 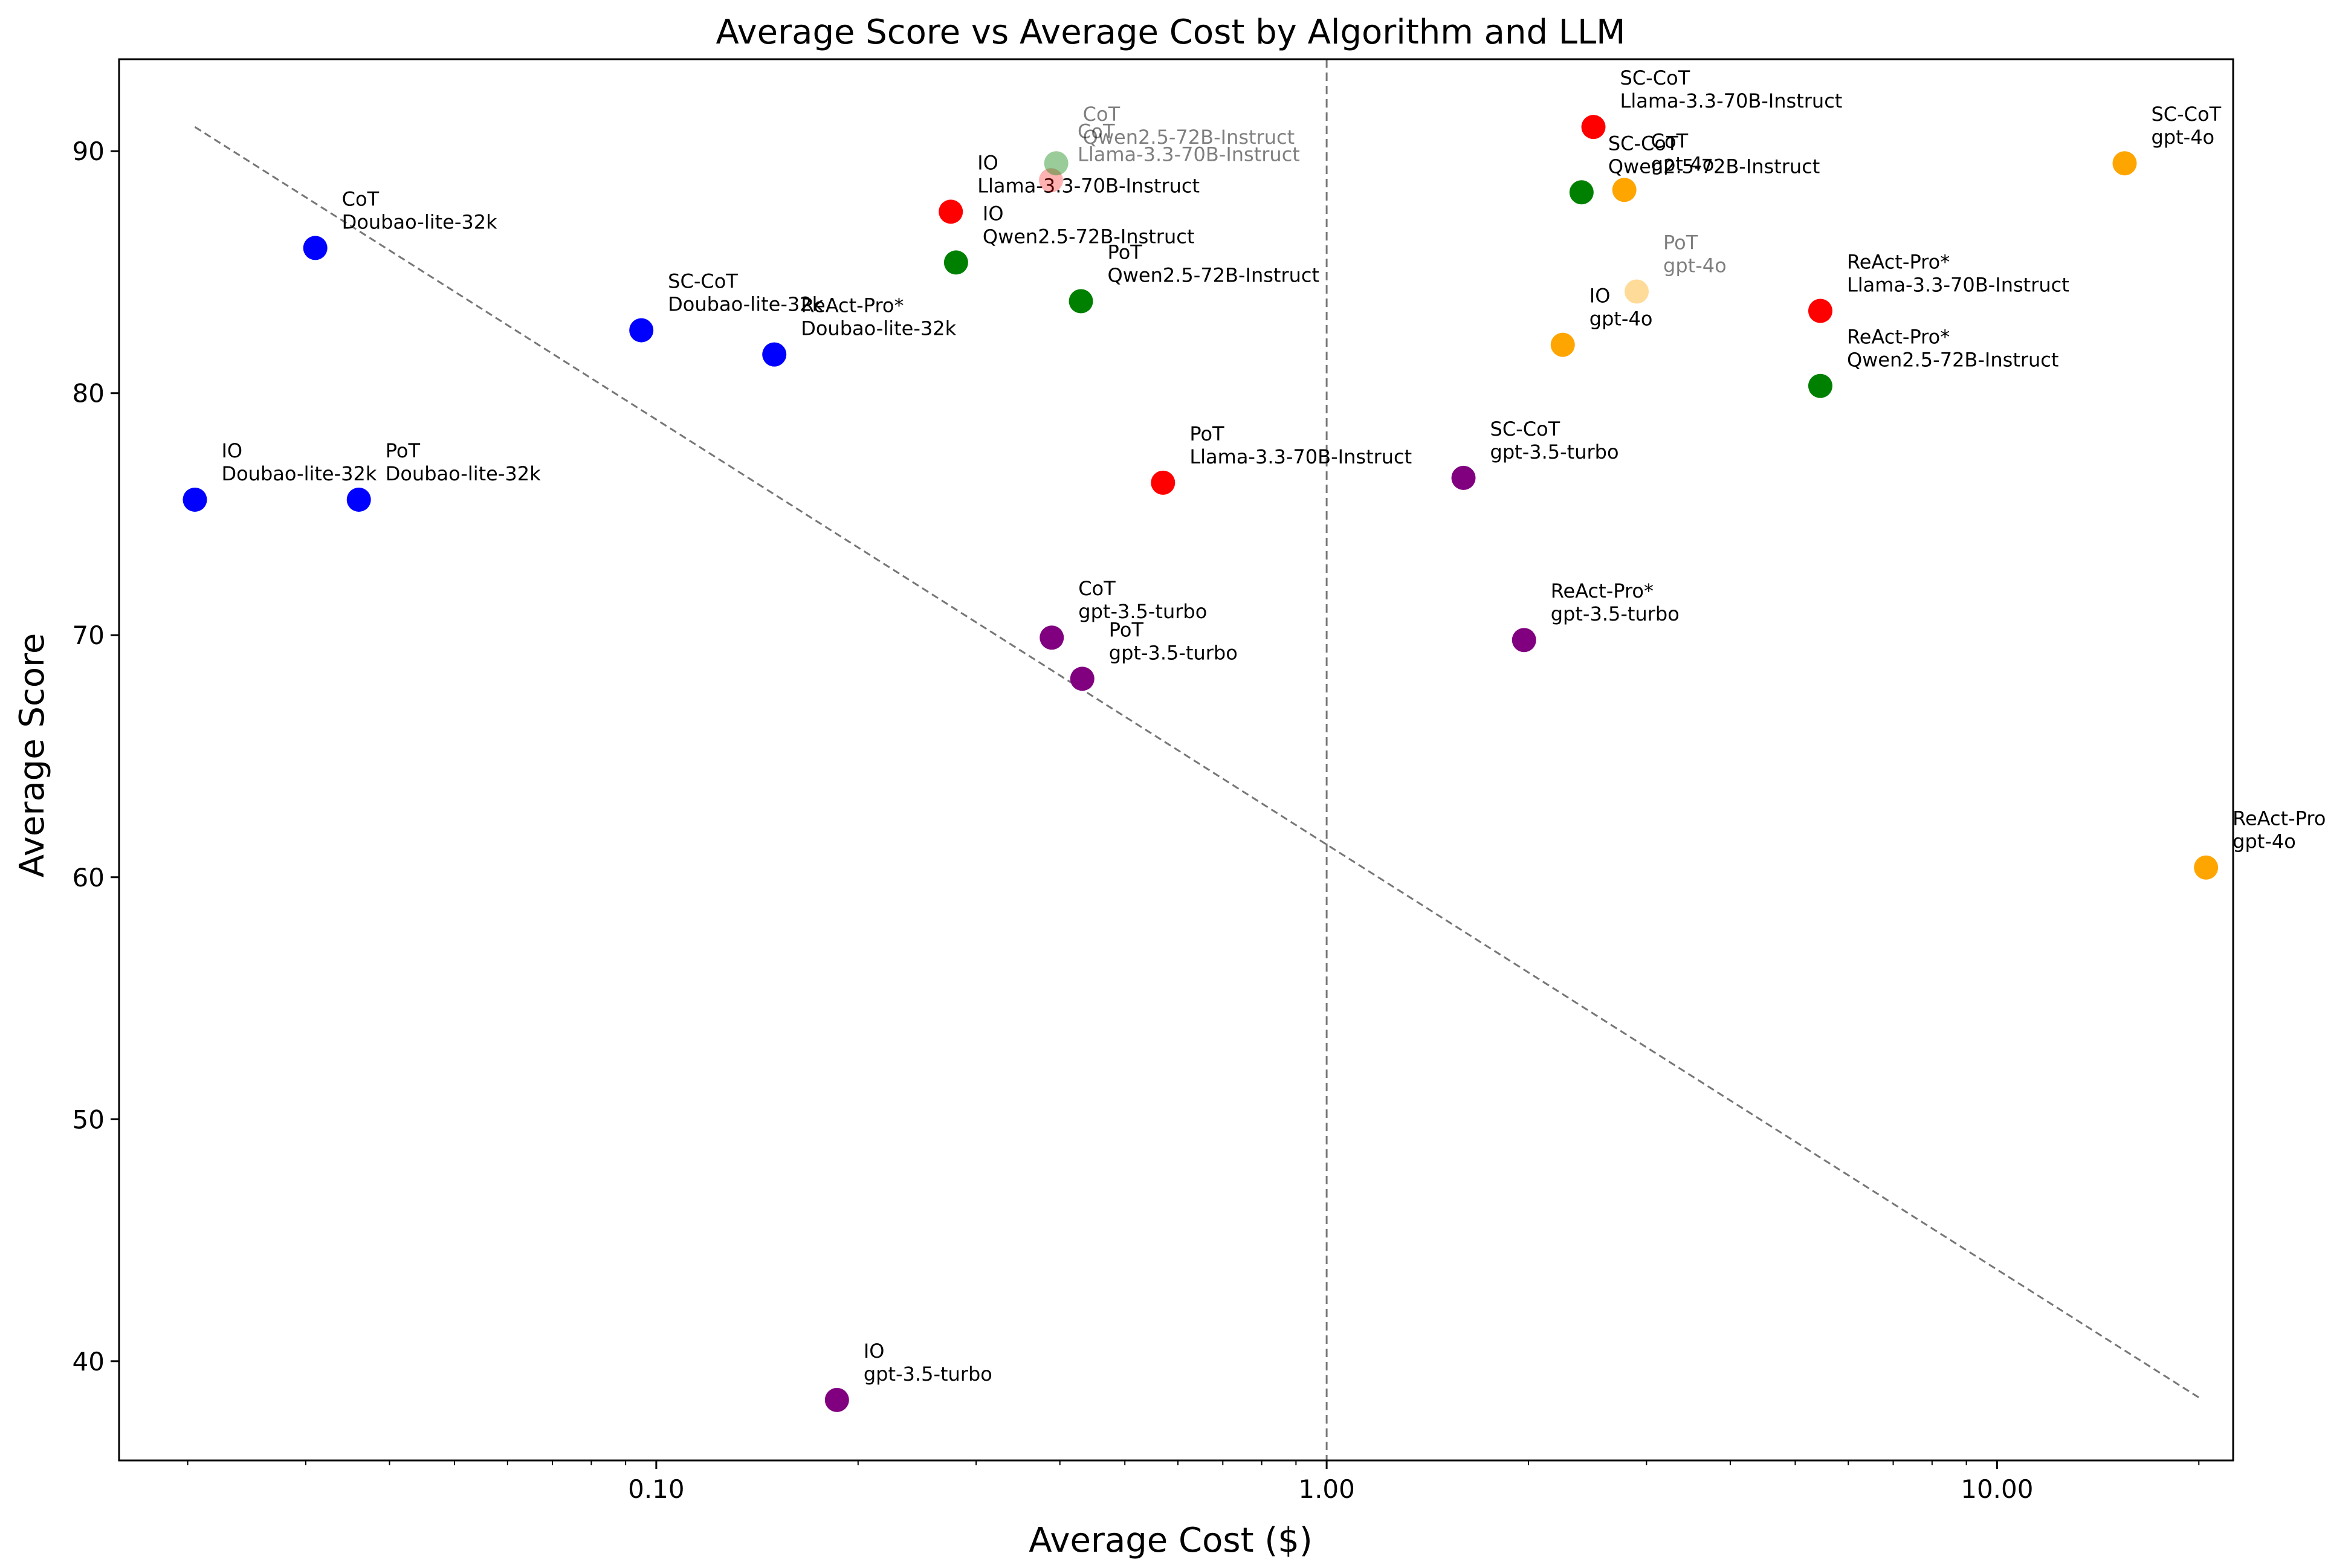 I want to click on y-tick-label: 40, so click(x=89, y=1362).